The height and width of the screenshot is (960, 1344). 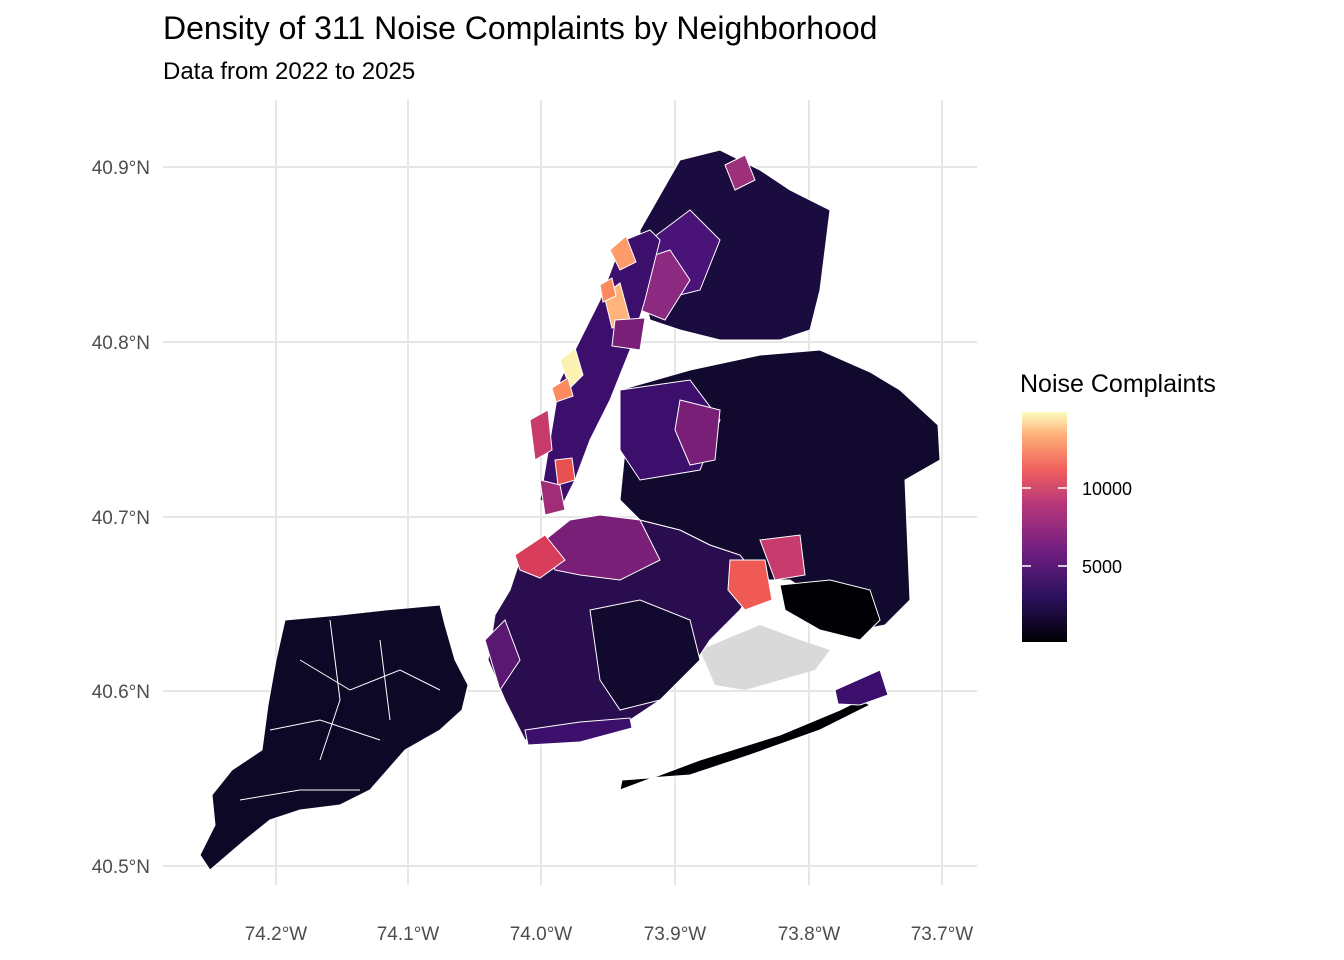 I want to click on region-queens-richmond, so click(x=782, y=557).